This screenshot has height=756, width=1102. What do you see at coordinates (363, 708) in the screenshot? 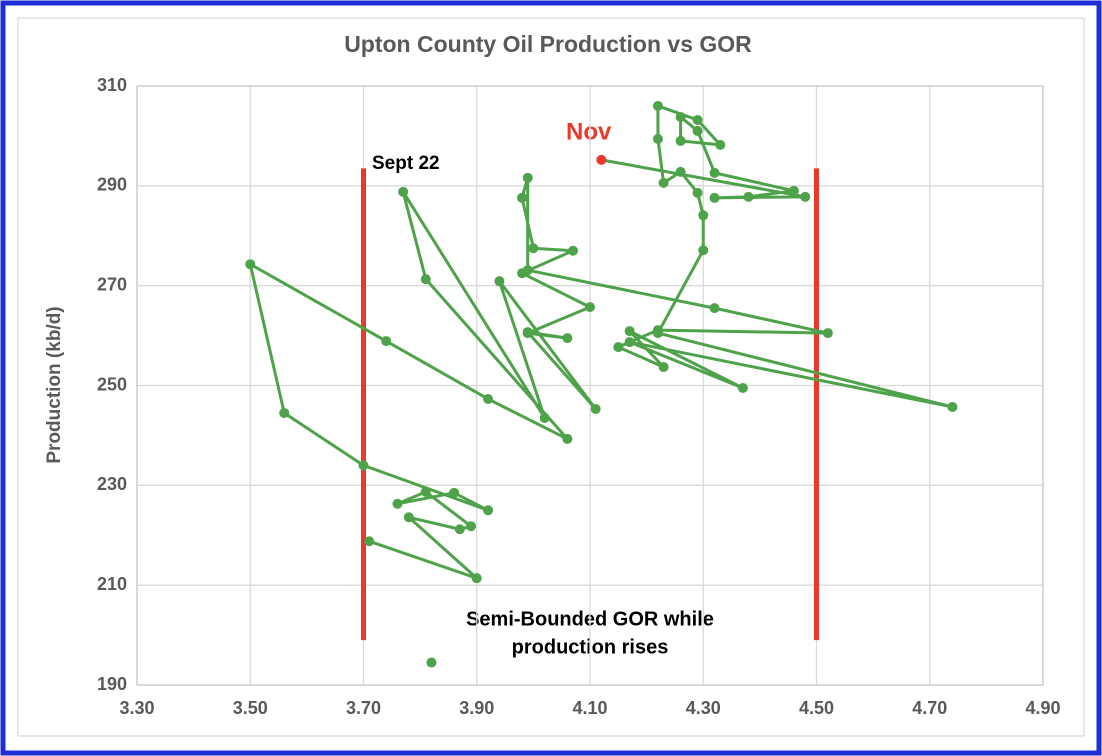
I see `x-tick-label: 3.70` at bounding box center [363, 708].